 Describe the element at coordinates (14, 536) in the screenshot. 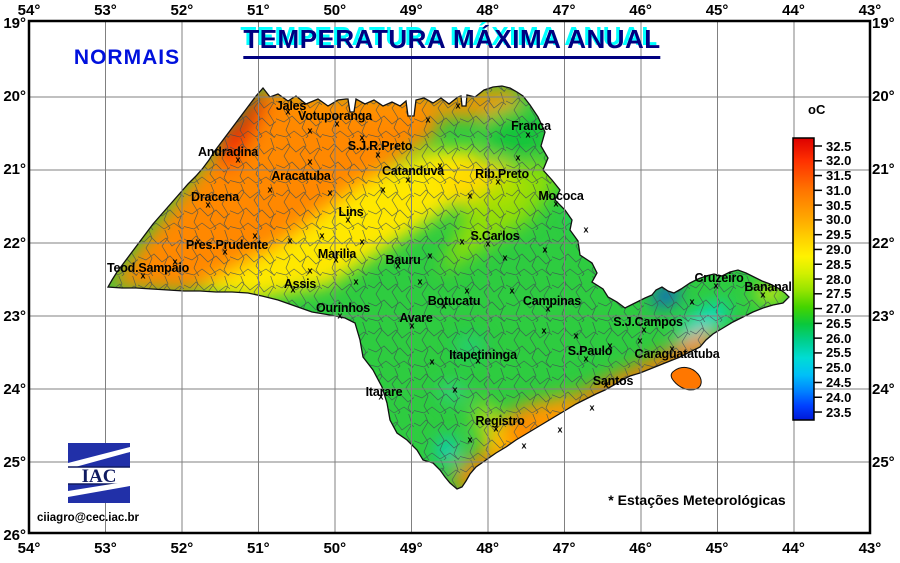

I see `lat-label-left: 26°` at that location.